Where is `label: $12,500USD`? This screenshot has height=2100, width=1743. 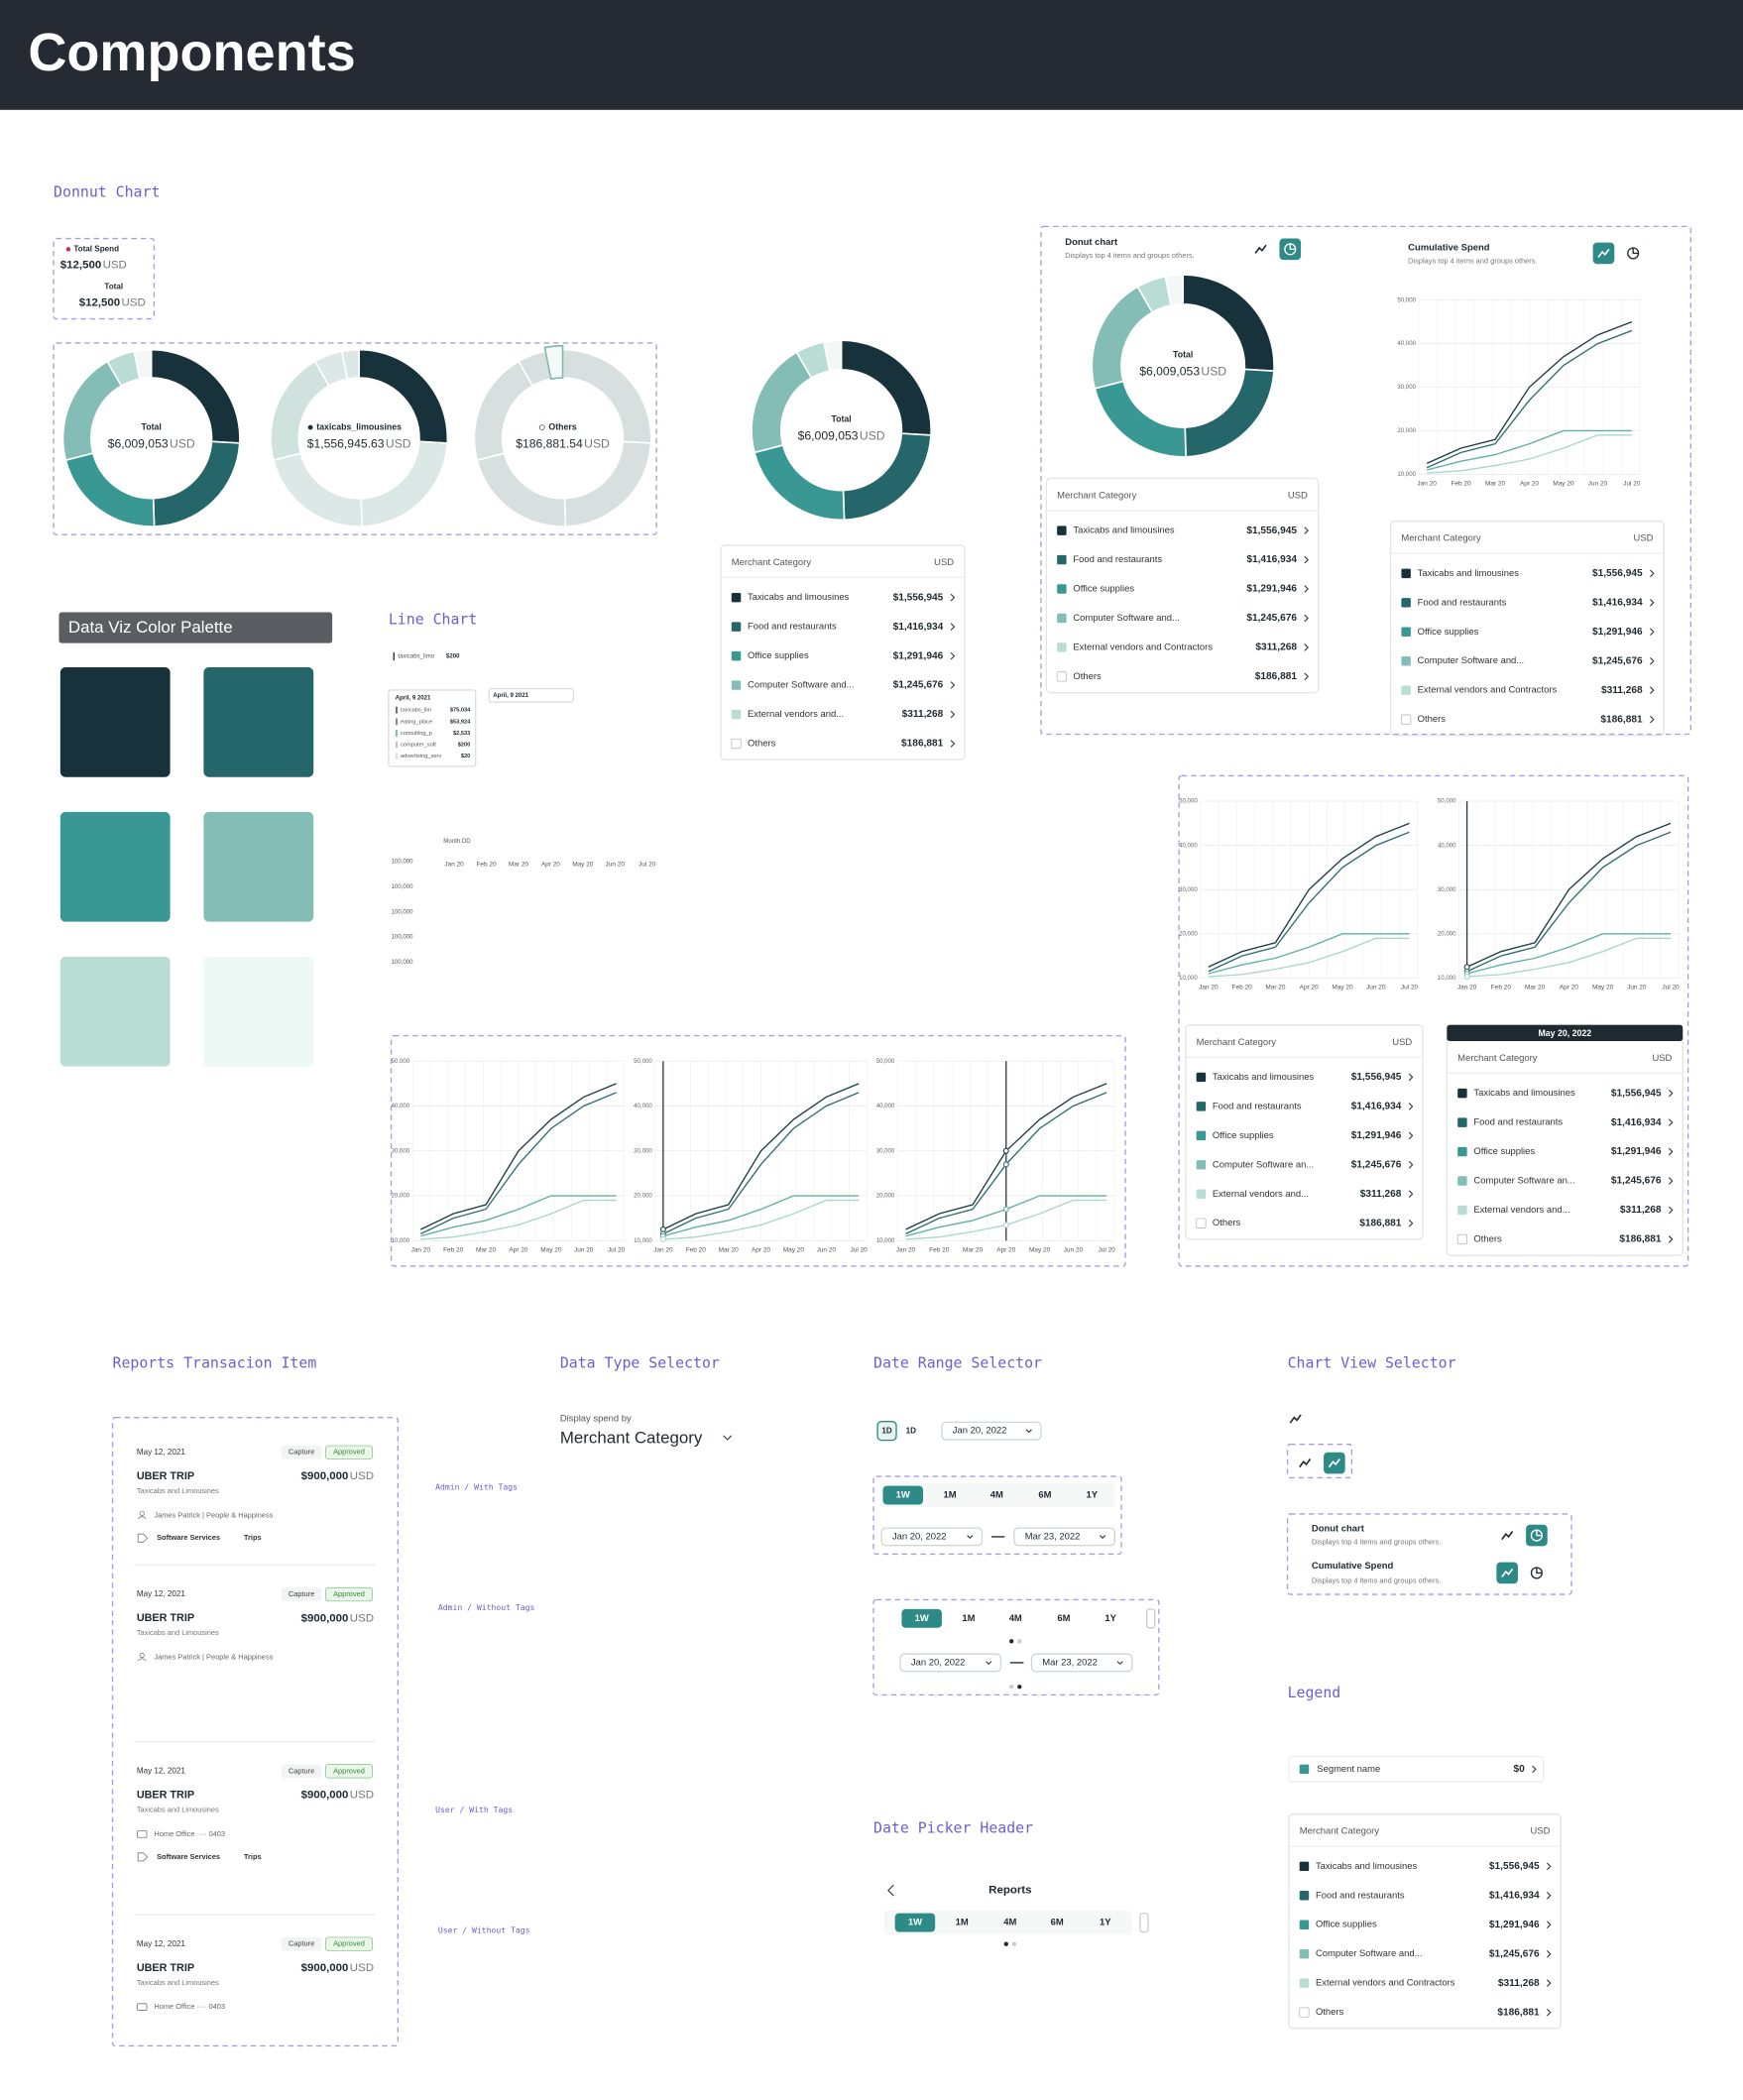
label: $12,500USD is located at coordinates (112, 302).